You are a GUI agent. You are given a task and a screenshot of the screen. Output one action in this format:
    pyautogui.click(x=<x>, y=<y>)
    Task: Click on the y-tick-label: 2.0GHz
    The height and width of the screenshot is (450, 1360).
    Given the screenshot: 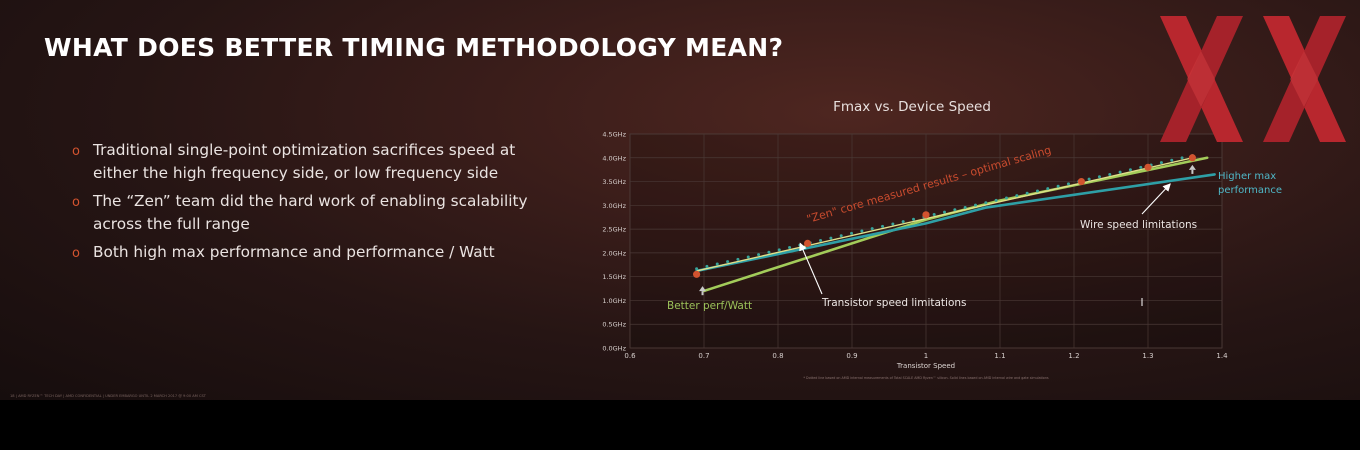 What is the action you would take?
    pyautogui.click(x=614, y=253)
    